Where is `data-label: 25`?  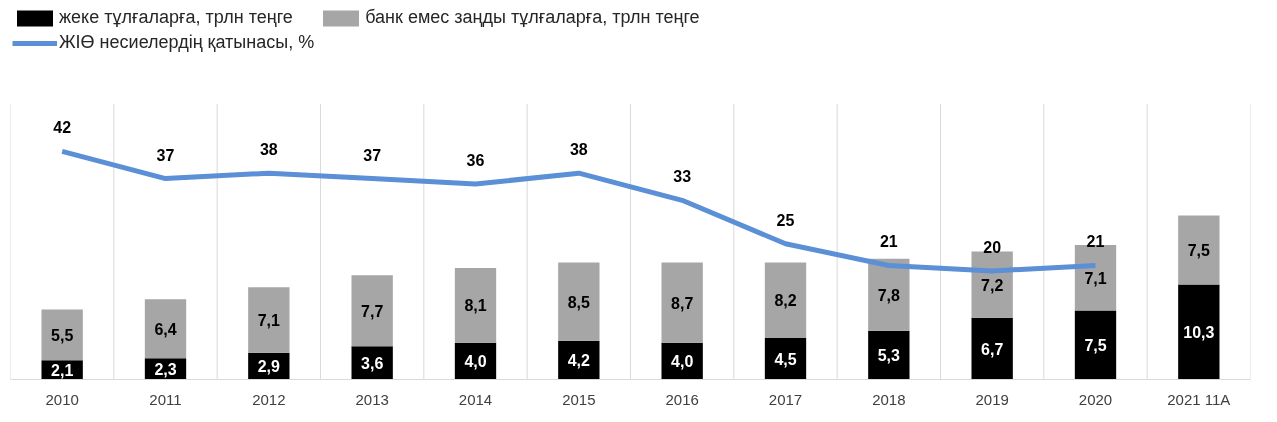 data-label: 25 is located at coordinates (785, 220).